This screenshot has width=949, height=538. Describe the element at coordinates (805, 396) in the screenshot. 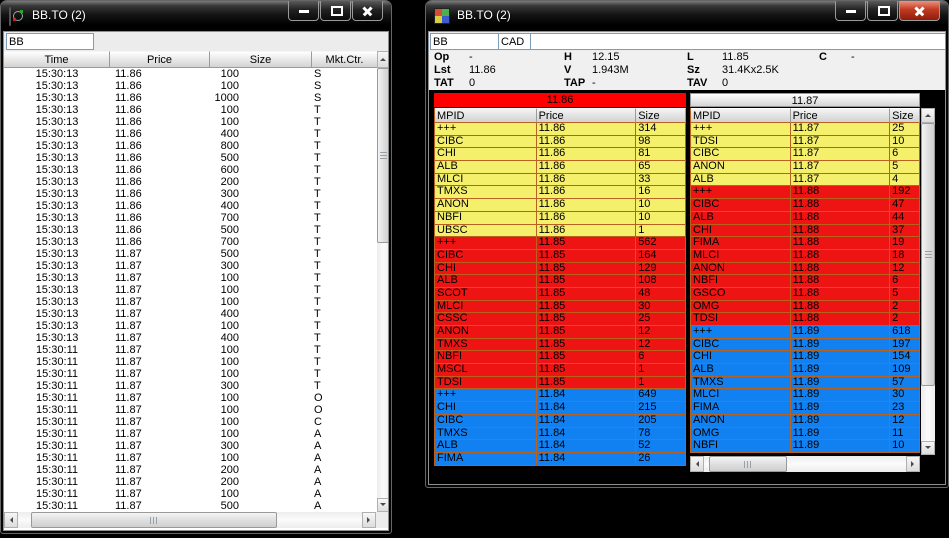

I see `depth-row: MLCI 11.89 30` at that location.